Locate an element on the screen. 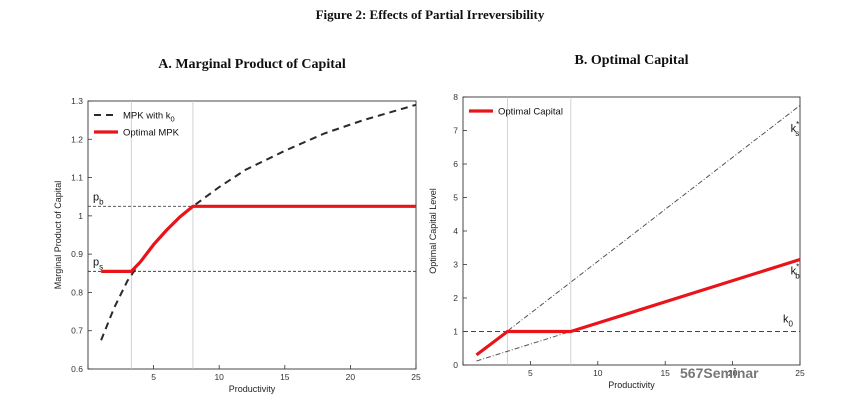 The height and width of the screenshot is (410, 860). reference-line-label: ps is located at coordinates (98, 263).